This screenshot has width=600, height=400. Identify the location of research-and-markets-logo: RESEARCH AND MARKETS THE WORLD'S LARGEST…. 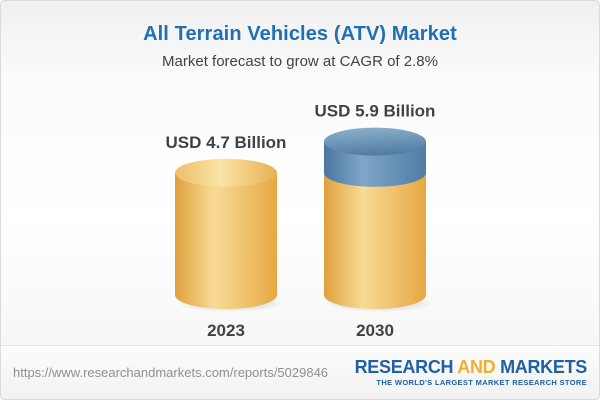
(471, 372).